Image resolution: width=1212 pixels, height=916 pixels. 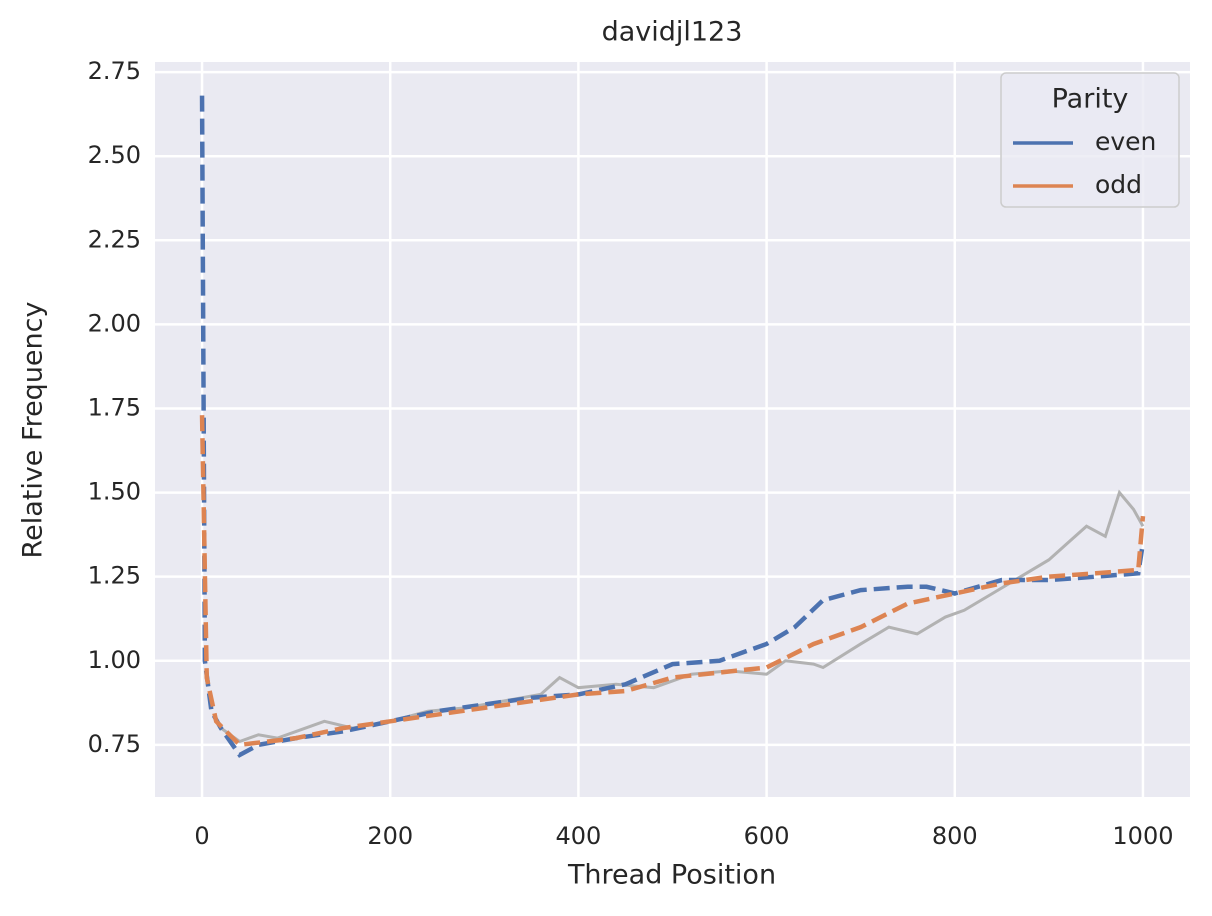 I want to click on x-tick-label: 600, so click(x=767, y=836).